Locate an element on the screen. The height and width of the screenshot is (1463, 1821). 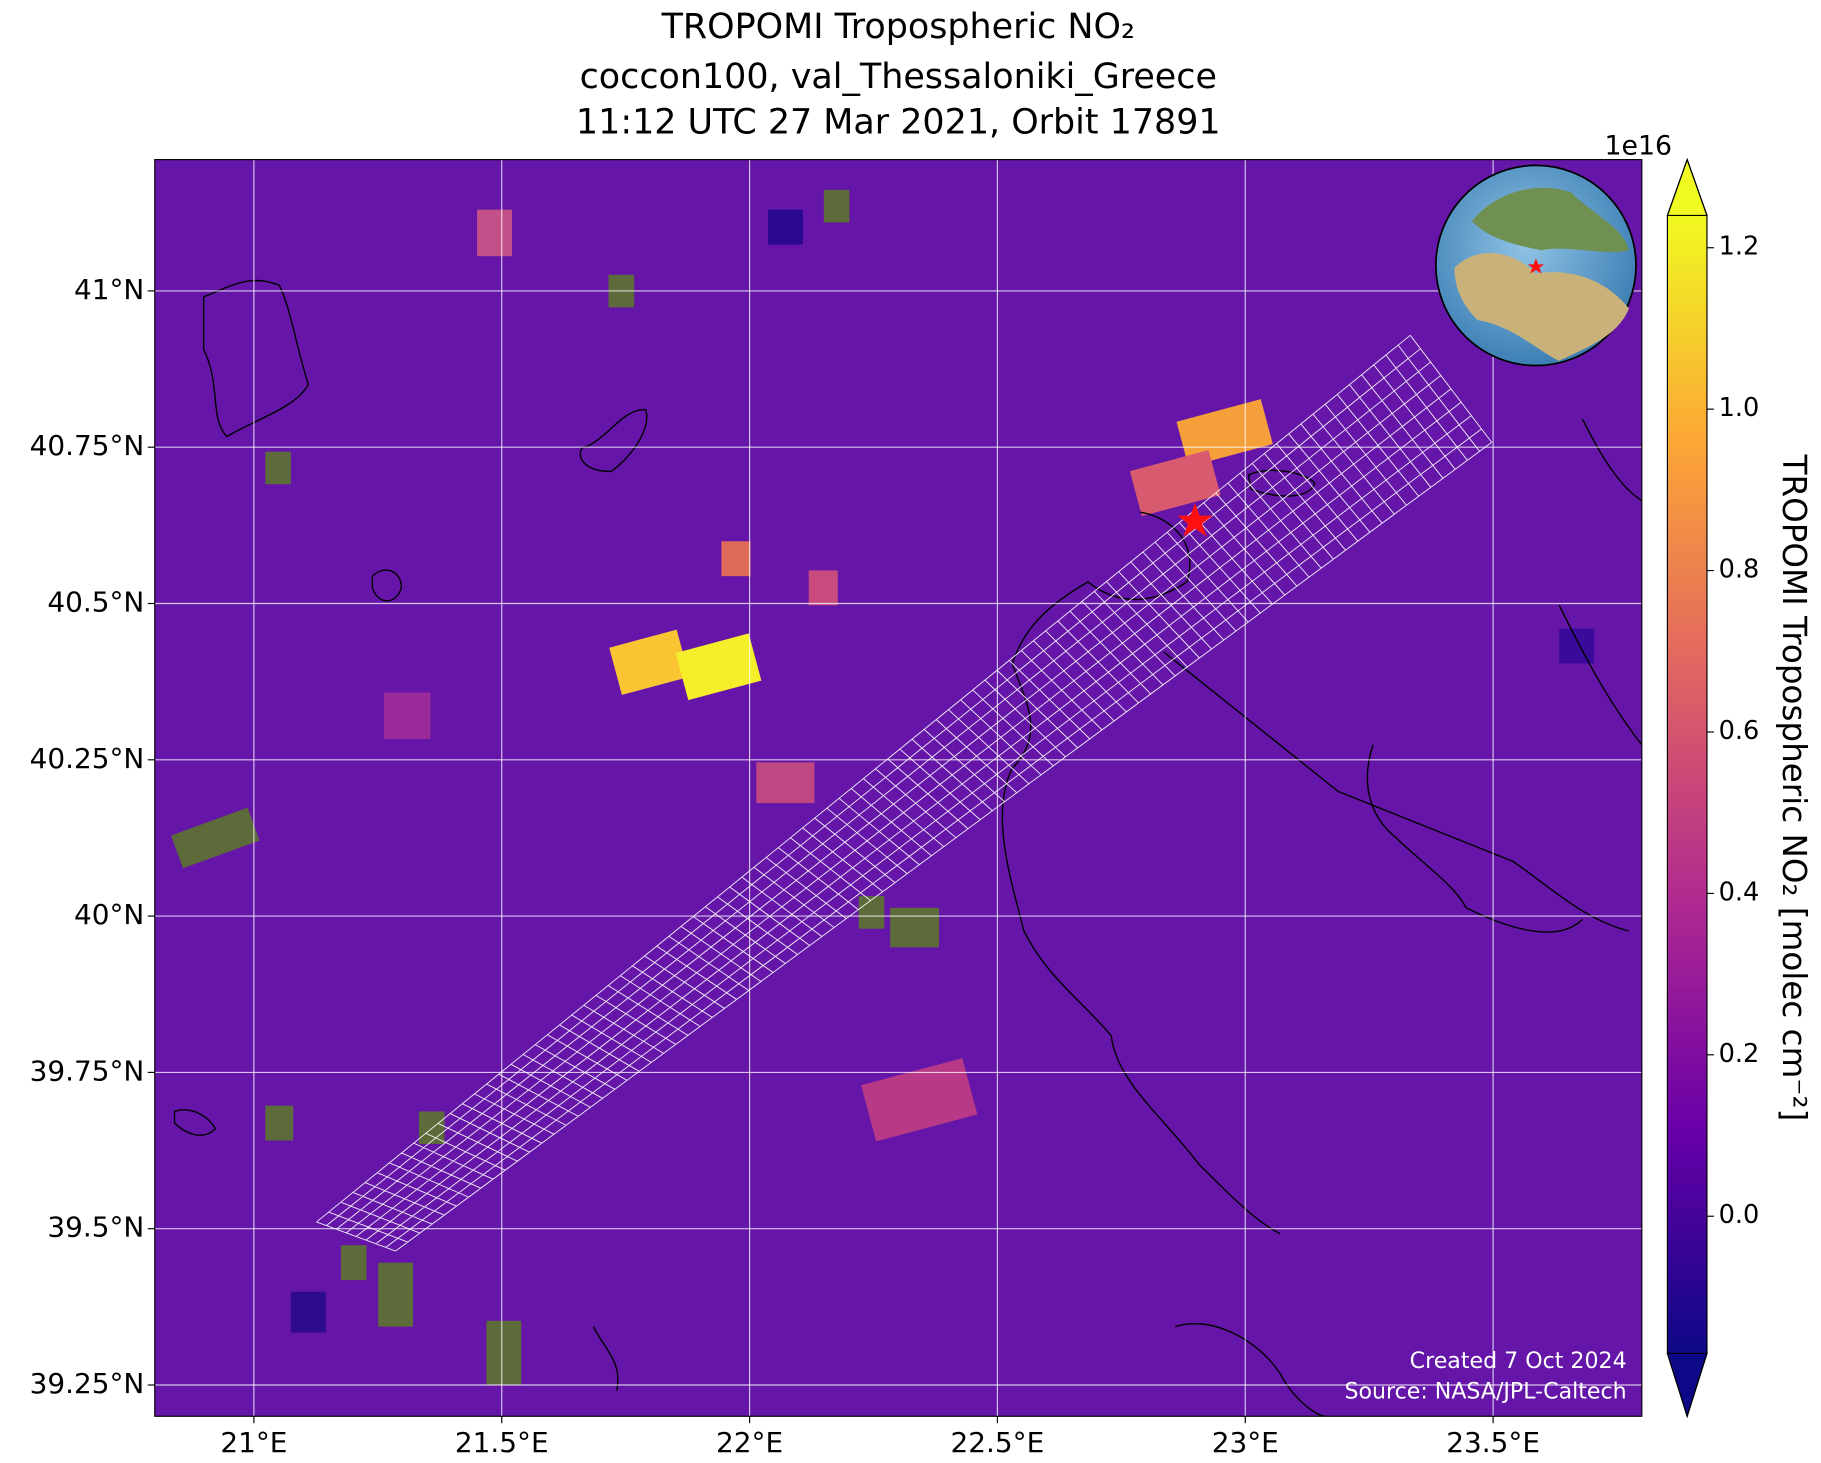
credit-text: Source: NASA/JPL-Caltech is located at coordinates (1485, 1391).